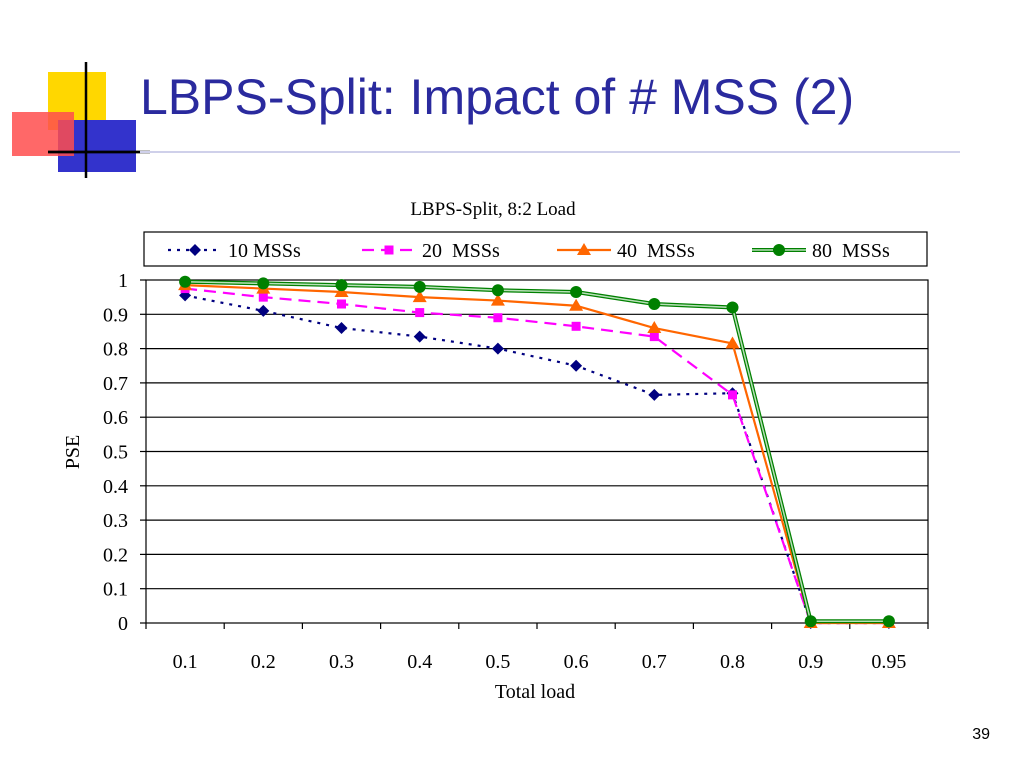  Describe the element at coordinates (263, 662) in the screenshot. I see `x-tick-label: 0.2` at that location.